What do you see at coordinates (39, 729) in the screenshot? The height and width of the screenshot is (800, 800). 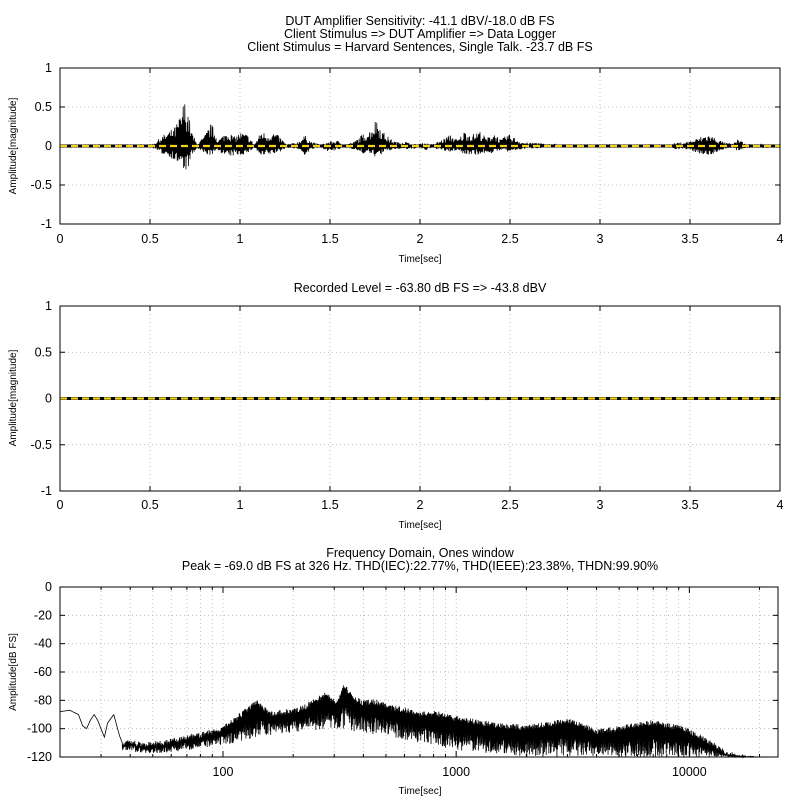 I see `y-tick-label: -100` at bounding box center [39, 729].